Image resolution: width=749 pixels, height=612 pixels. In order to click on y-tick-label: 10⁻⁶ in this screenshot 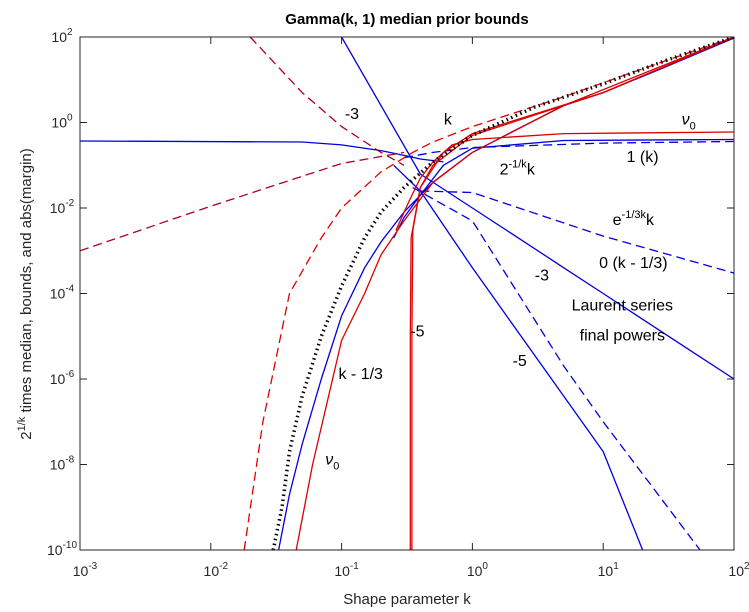, I will do `click(62, 378)`.